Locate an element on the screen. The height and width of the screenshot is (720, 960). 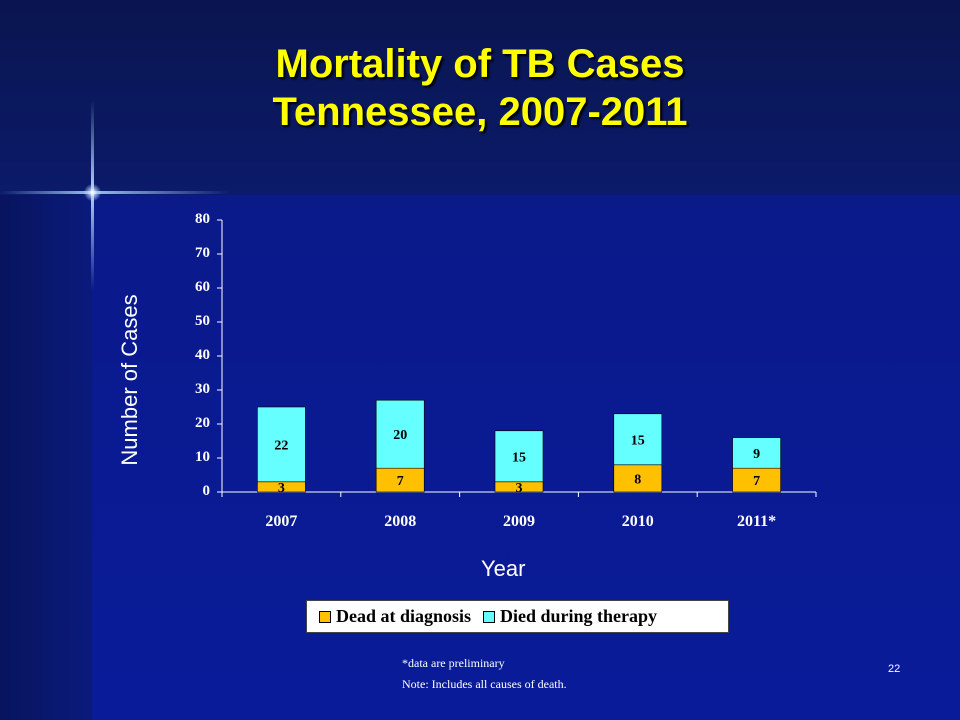
title-line-1: Mortality of TB Cases is located at coordinates (480, 64).